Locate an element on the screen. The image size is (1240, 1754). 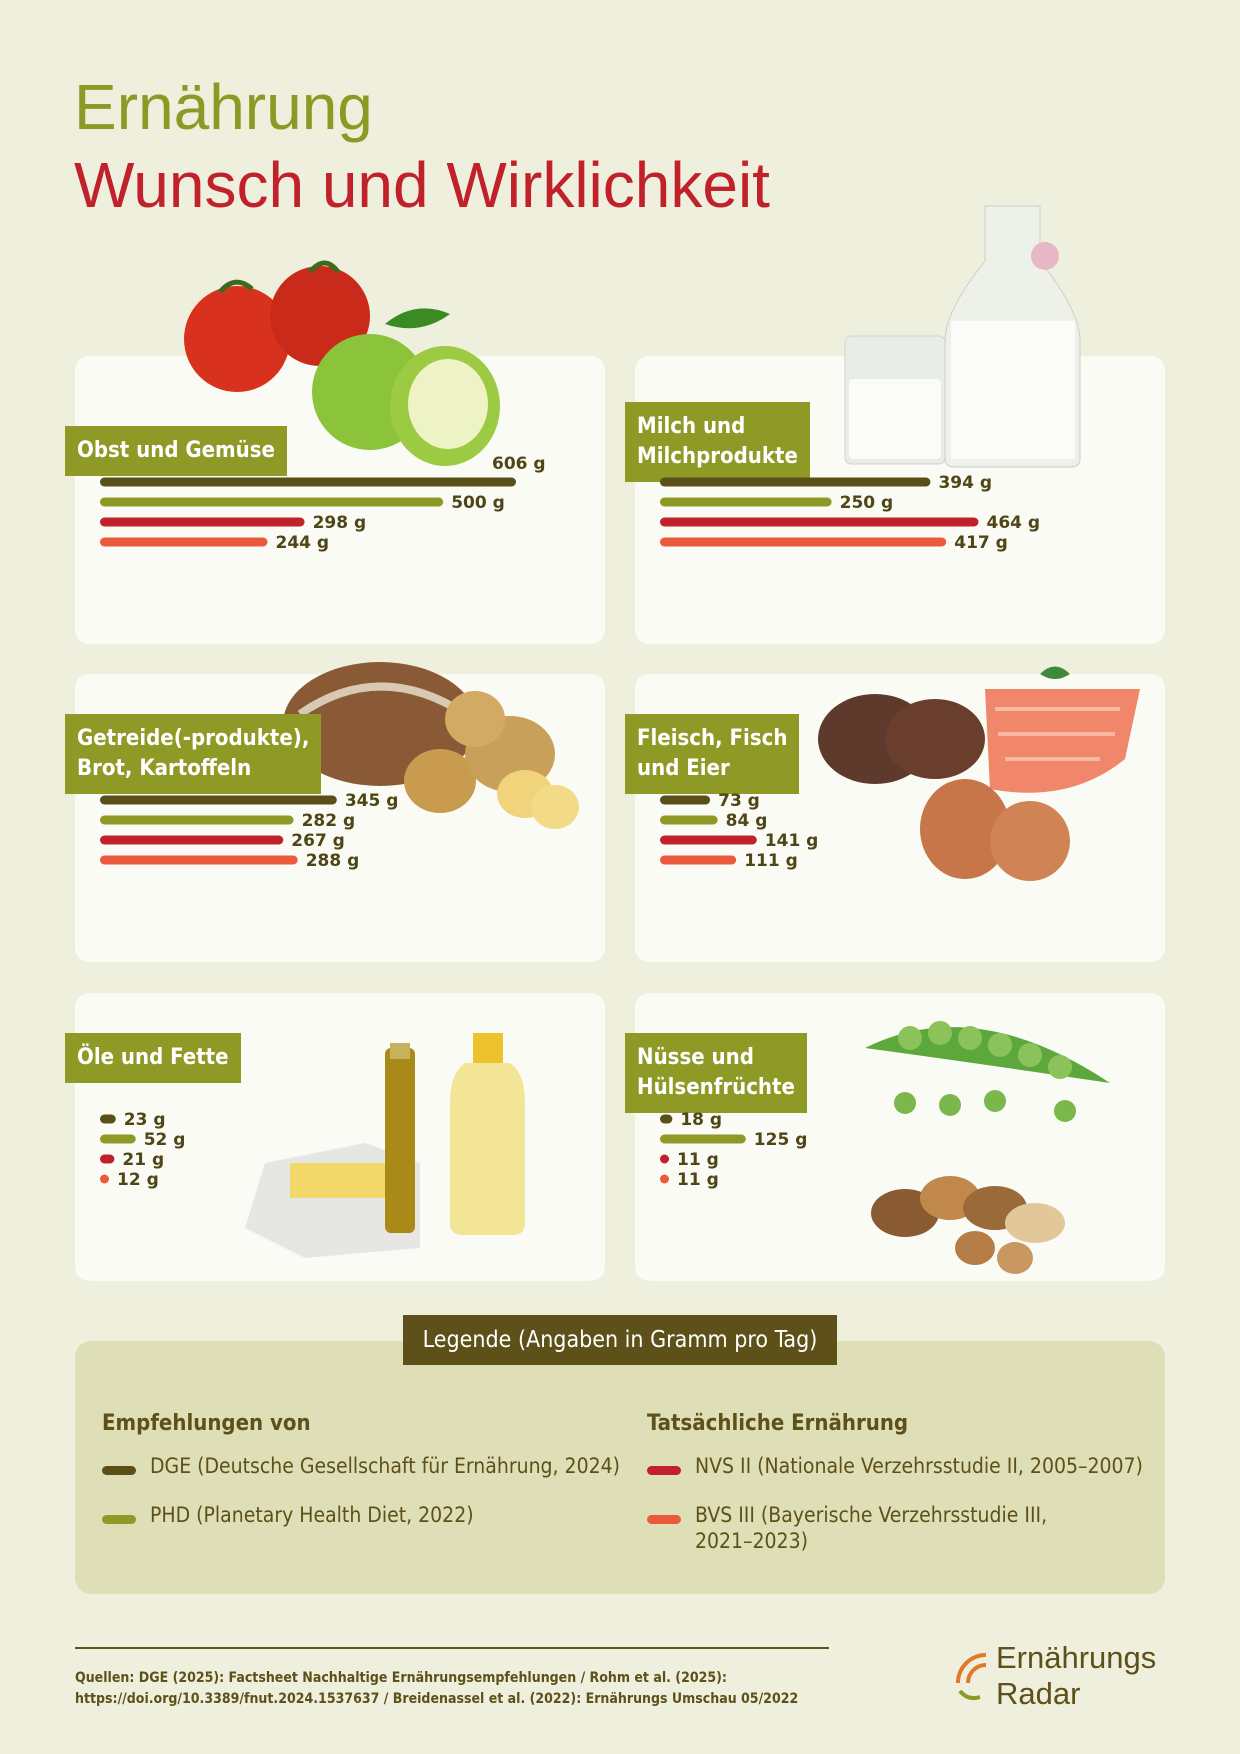
chart-panel-obst-gemuese: Obst und Gemüse 606 g 500 g 298 g 244 g is located at coordinates (335, 452).